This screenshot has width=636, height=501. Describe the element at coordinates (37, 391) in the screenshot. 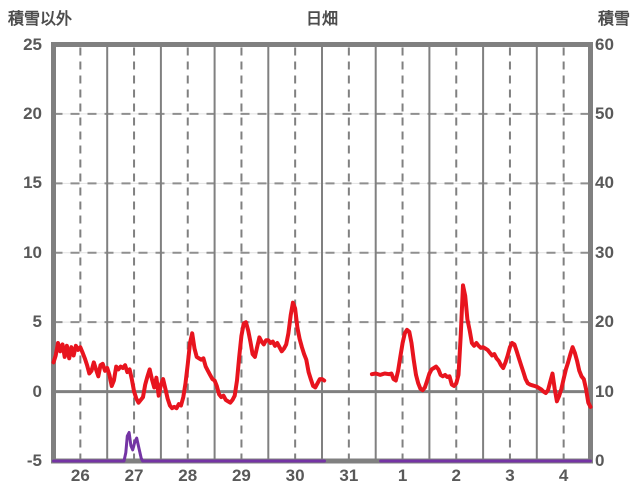

I see `y-left-tick-label: 0` at that location.